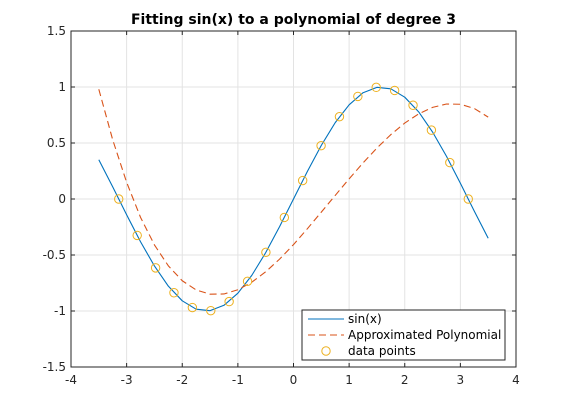 This screenshot has width=570, height=413. I want to click on legend-marker, so click(326, 351).